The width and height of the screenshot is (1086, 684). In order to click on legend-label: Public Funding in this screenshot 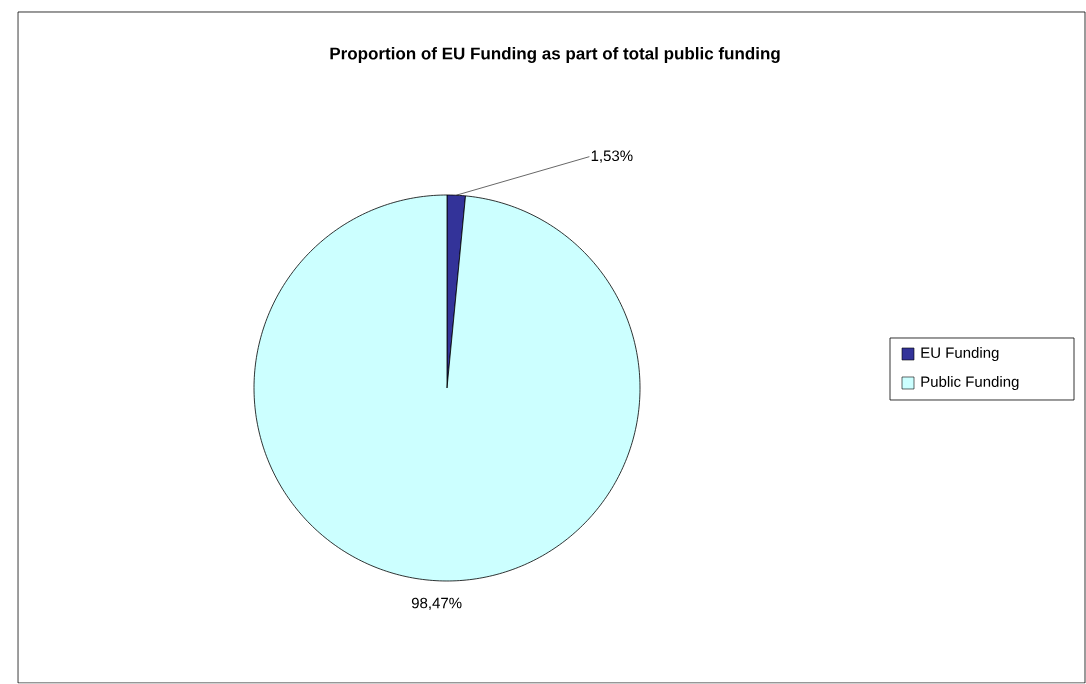, I will do `click(970, 383)`.